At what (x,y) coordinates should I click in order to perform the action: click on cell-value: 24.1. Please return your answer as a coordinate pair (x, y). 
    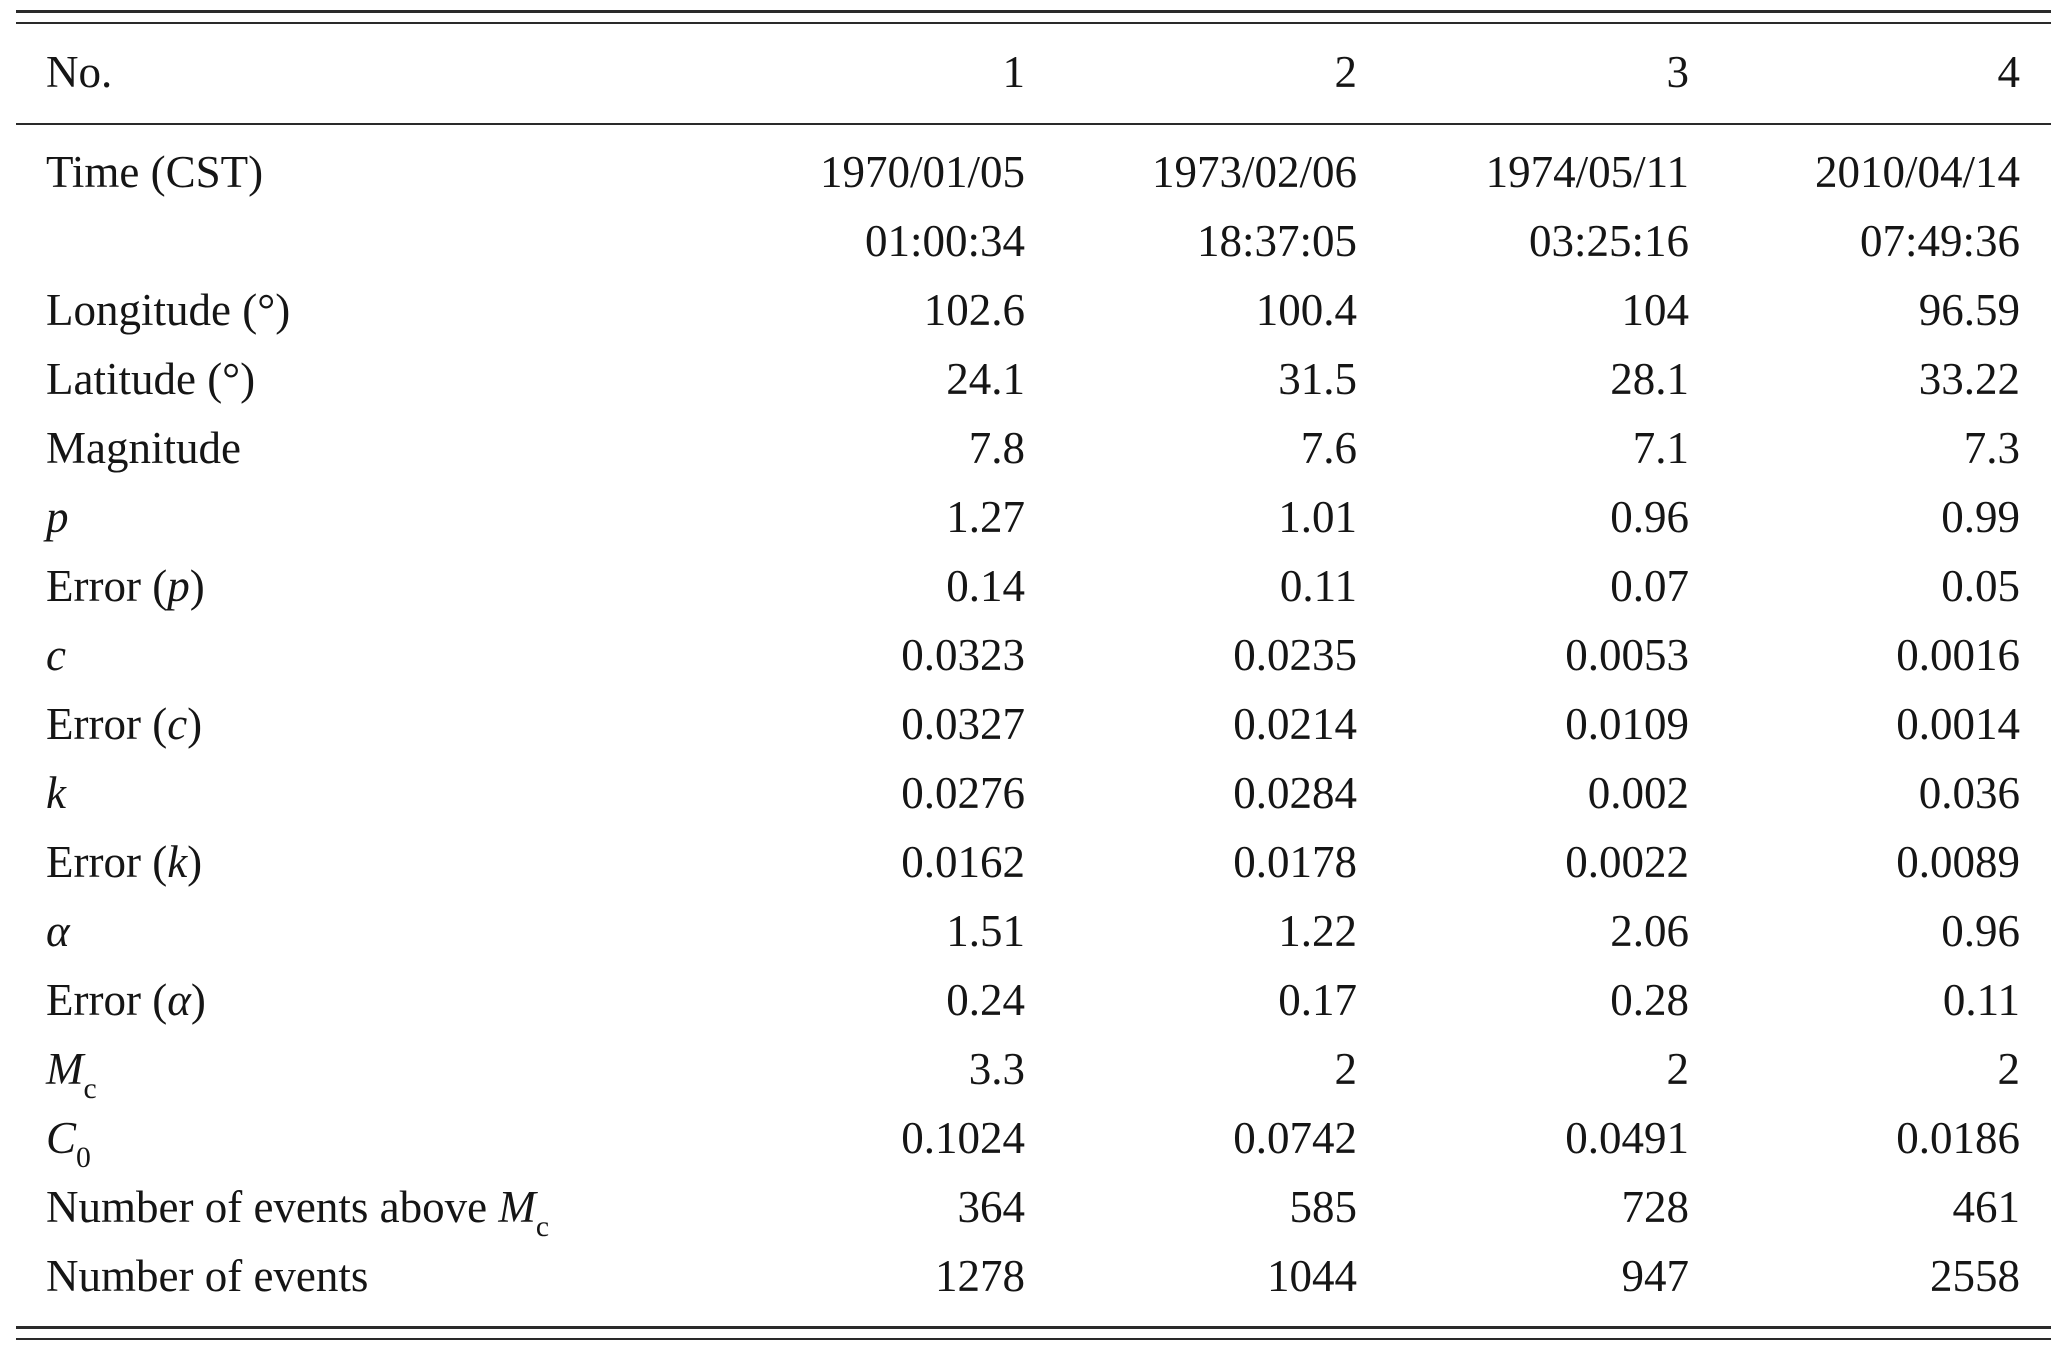
    Looking at the image, I should click on (985, 379).